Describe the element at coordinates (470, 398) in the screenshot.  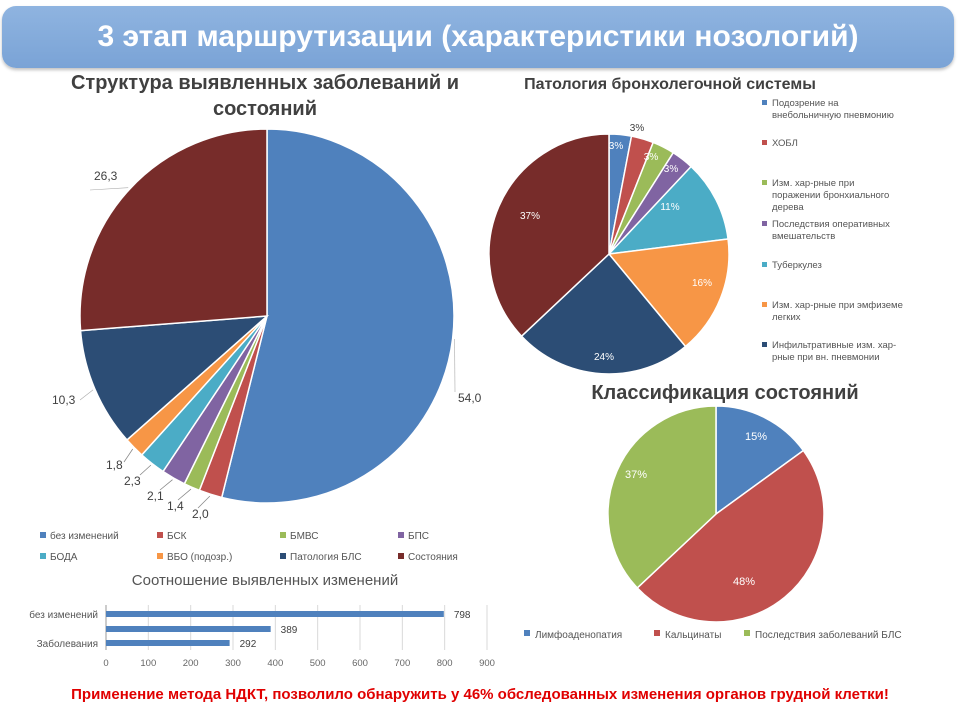
I see `data-label: 54,0` at that location.